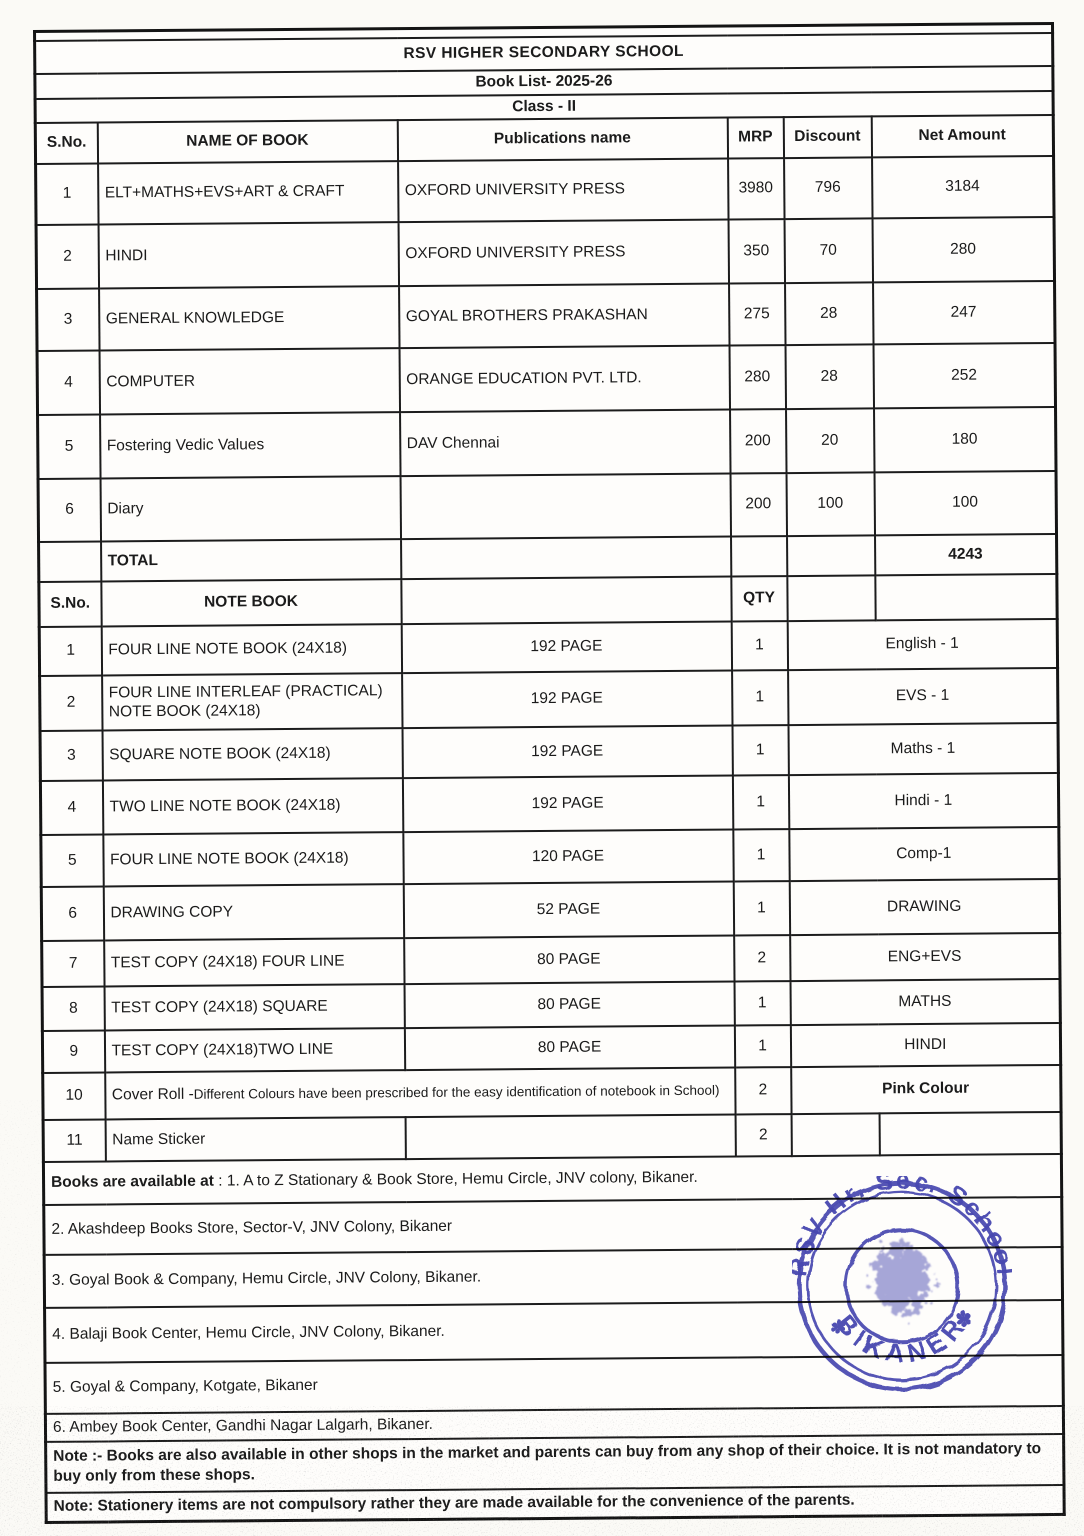 The image size is (1084, 1536). What do you see at coordinates (965, 502) in the screenshot?
I see `cell-net-amount: 100` at bounding box center [965, 502].